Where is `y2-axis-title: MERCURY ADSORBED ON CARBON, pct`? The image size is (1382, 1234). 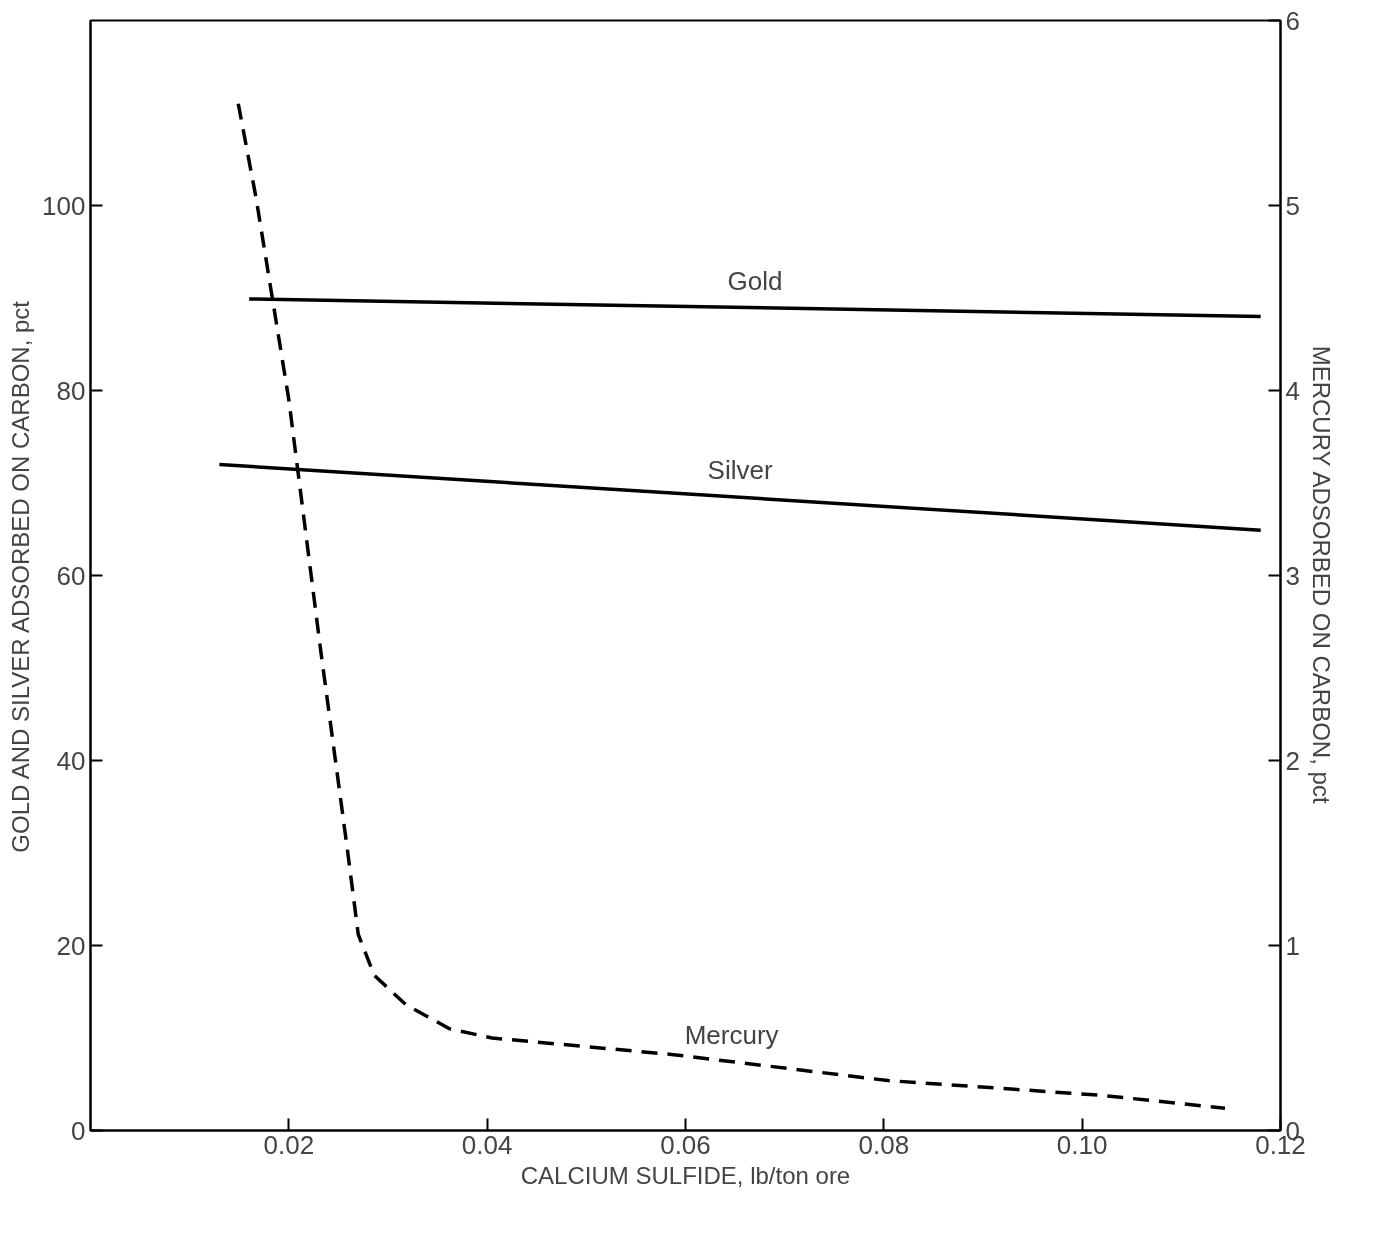 y2-axis-title: MERCURY ADSORBED ON CARBON, pct is located at coordinates (1321, 574).